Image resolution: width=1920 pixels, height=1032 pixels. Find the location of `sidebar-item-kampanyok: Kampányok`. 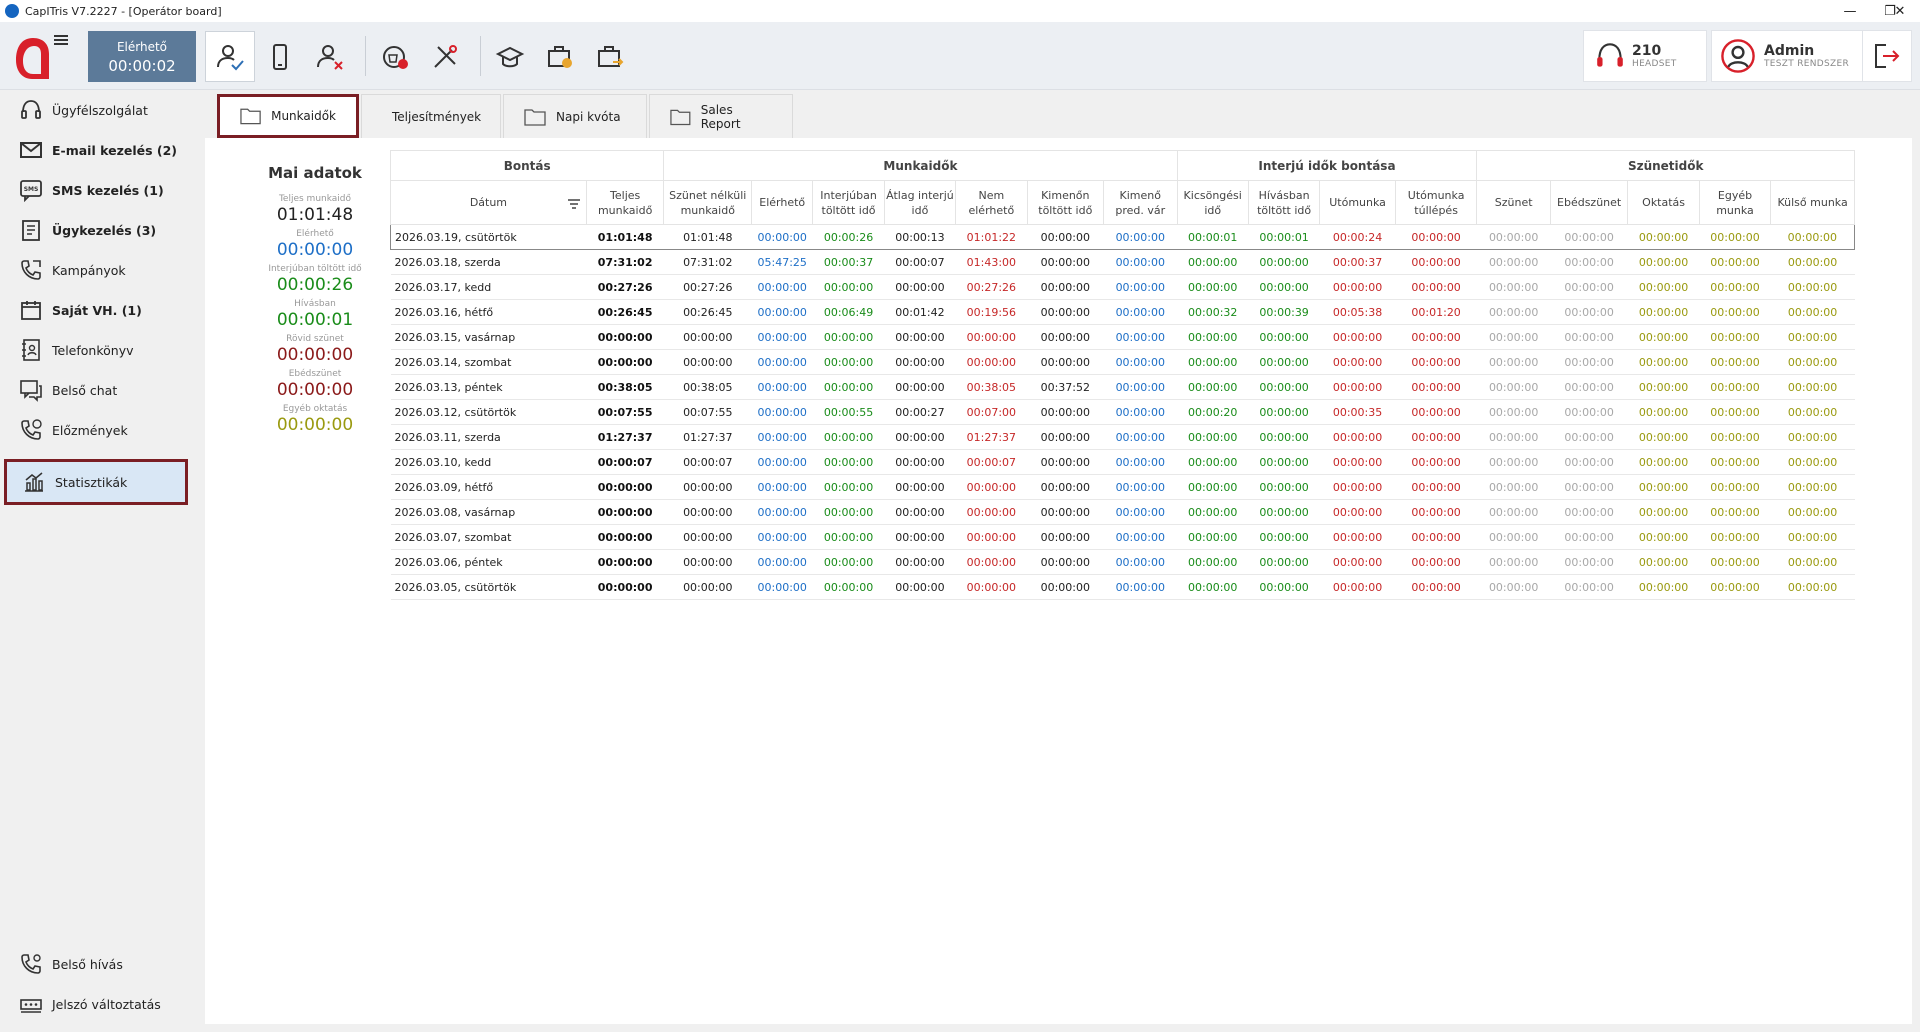

sidebar-item-kampanyok: Kampányok is located at coordinates (96, 270).